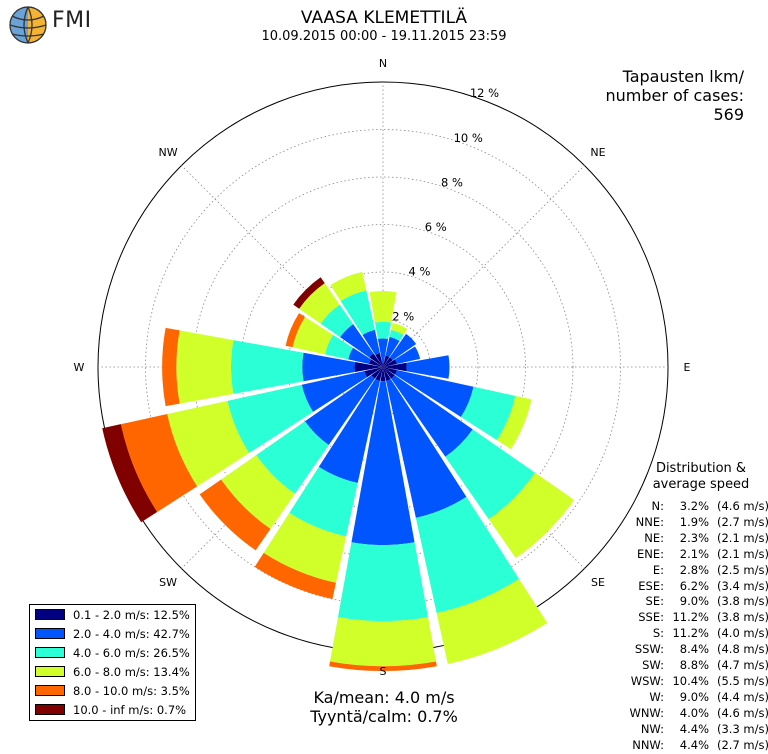 The height and width of the screenshot is (754, 768). What do you see at coordinates (484, 93) in the screenshot?
I see `radial-tick-label: 12 %` at bounding box center [484, 93].